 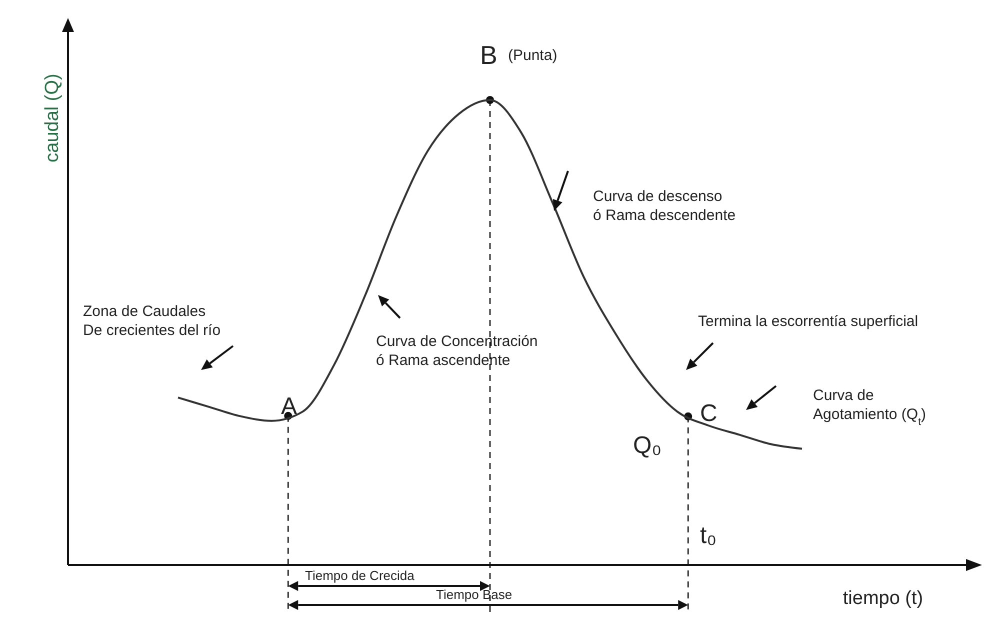 What do you see at coordinates (289, 406) in the screenshot?
I see `annotation: A` at bounding box center [289, 406].